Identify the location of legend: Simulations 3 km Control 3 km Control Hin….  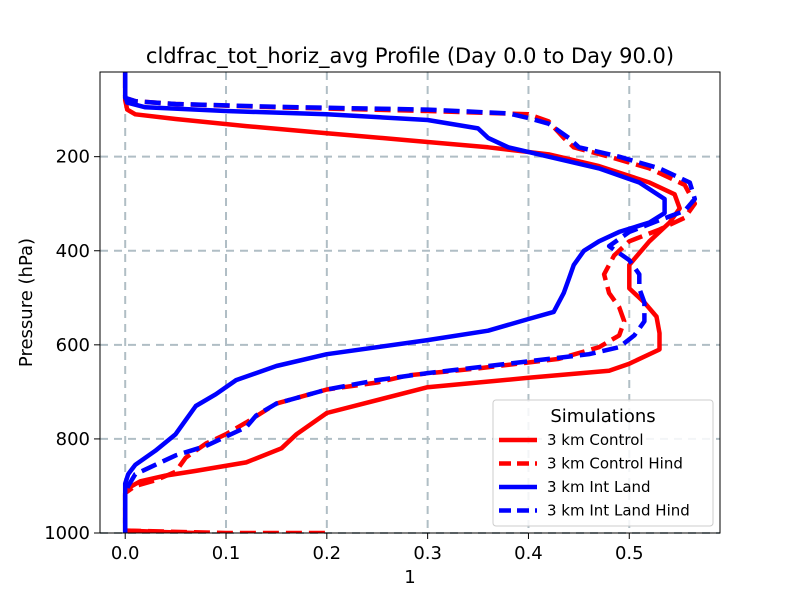
(603, 463).